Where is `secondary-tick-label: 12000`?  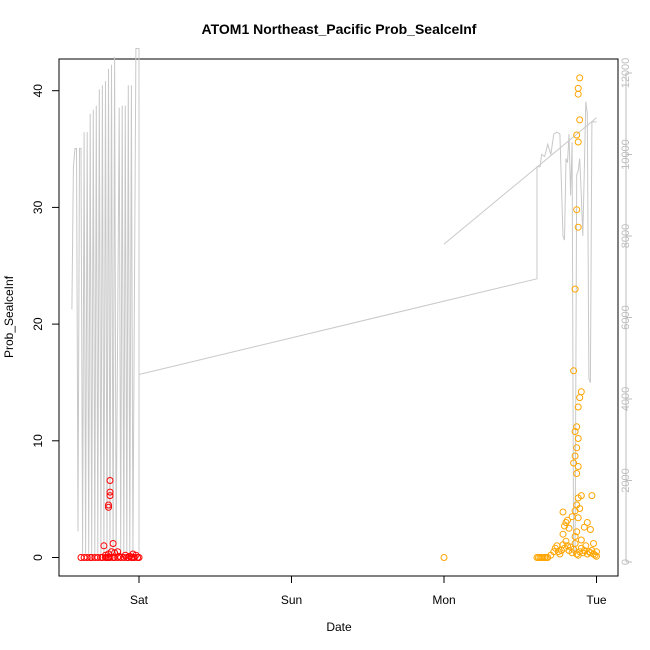 secondary-tick-label: 12000 is located at coordinates (626, 73).